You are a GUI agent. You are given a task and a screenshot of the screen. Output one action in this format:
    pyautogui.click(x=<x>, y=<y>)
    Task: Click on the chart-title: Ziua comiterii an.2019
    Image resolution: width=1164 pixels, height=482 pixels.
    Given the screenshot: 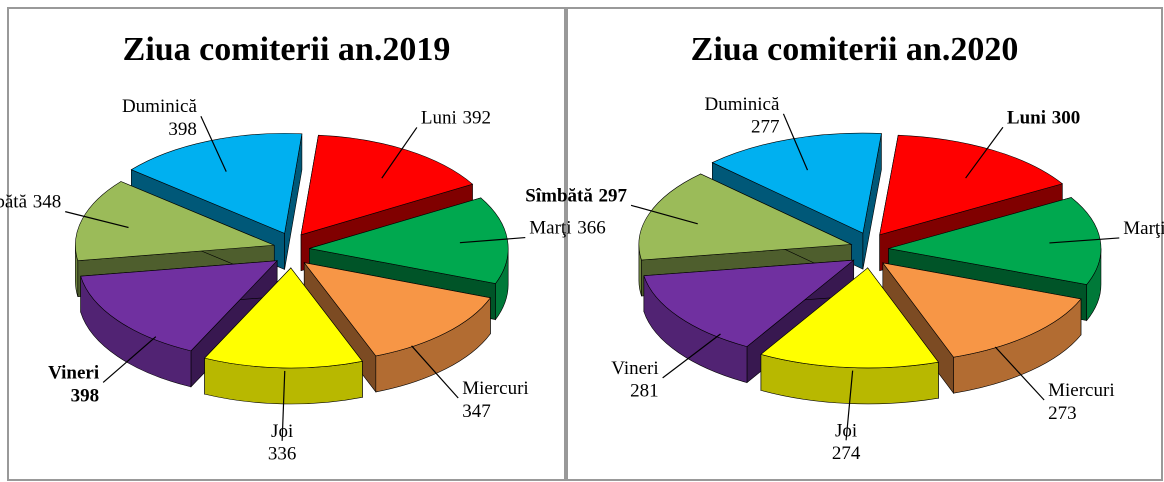 What is the action you would take?
    pyautogui.click(x=287, y=49)
    